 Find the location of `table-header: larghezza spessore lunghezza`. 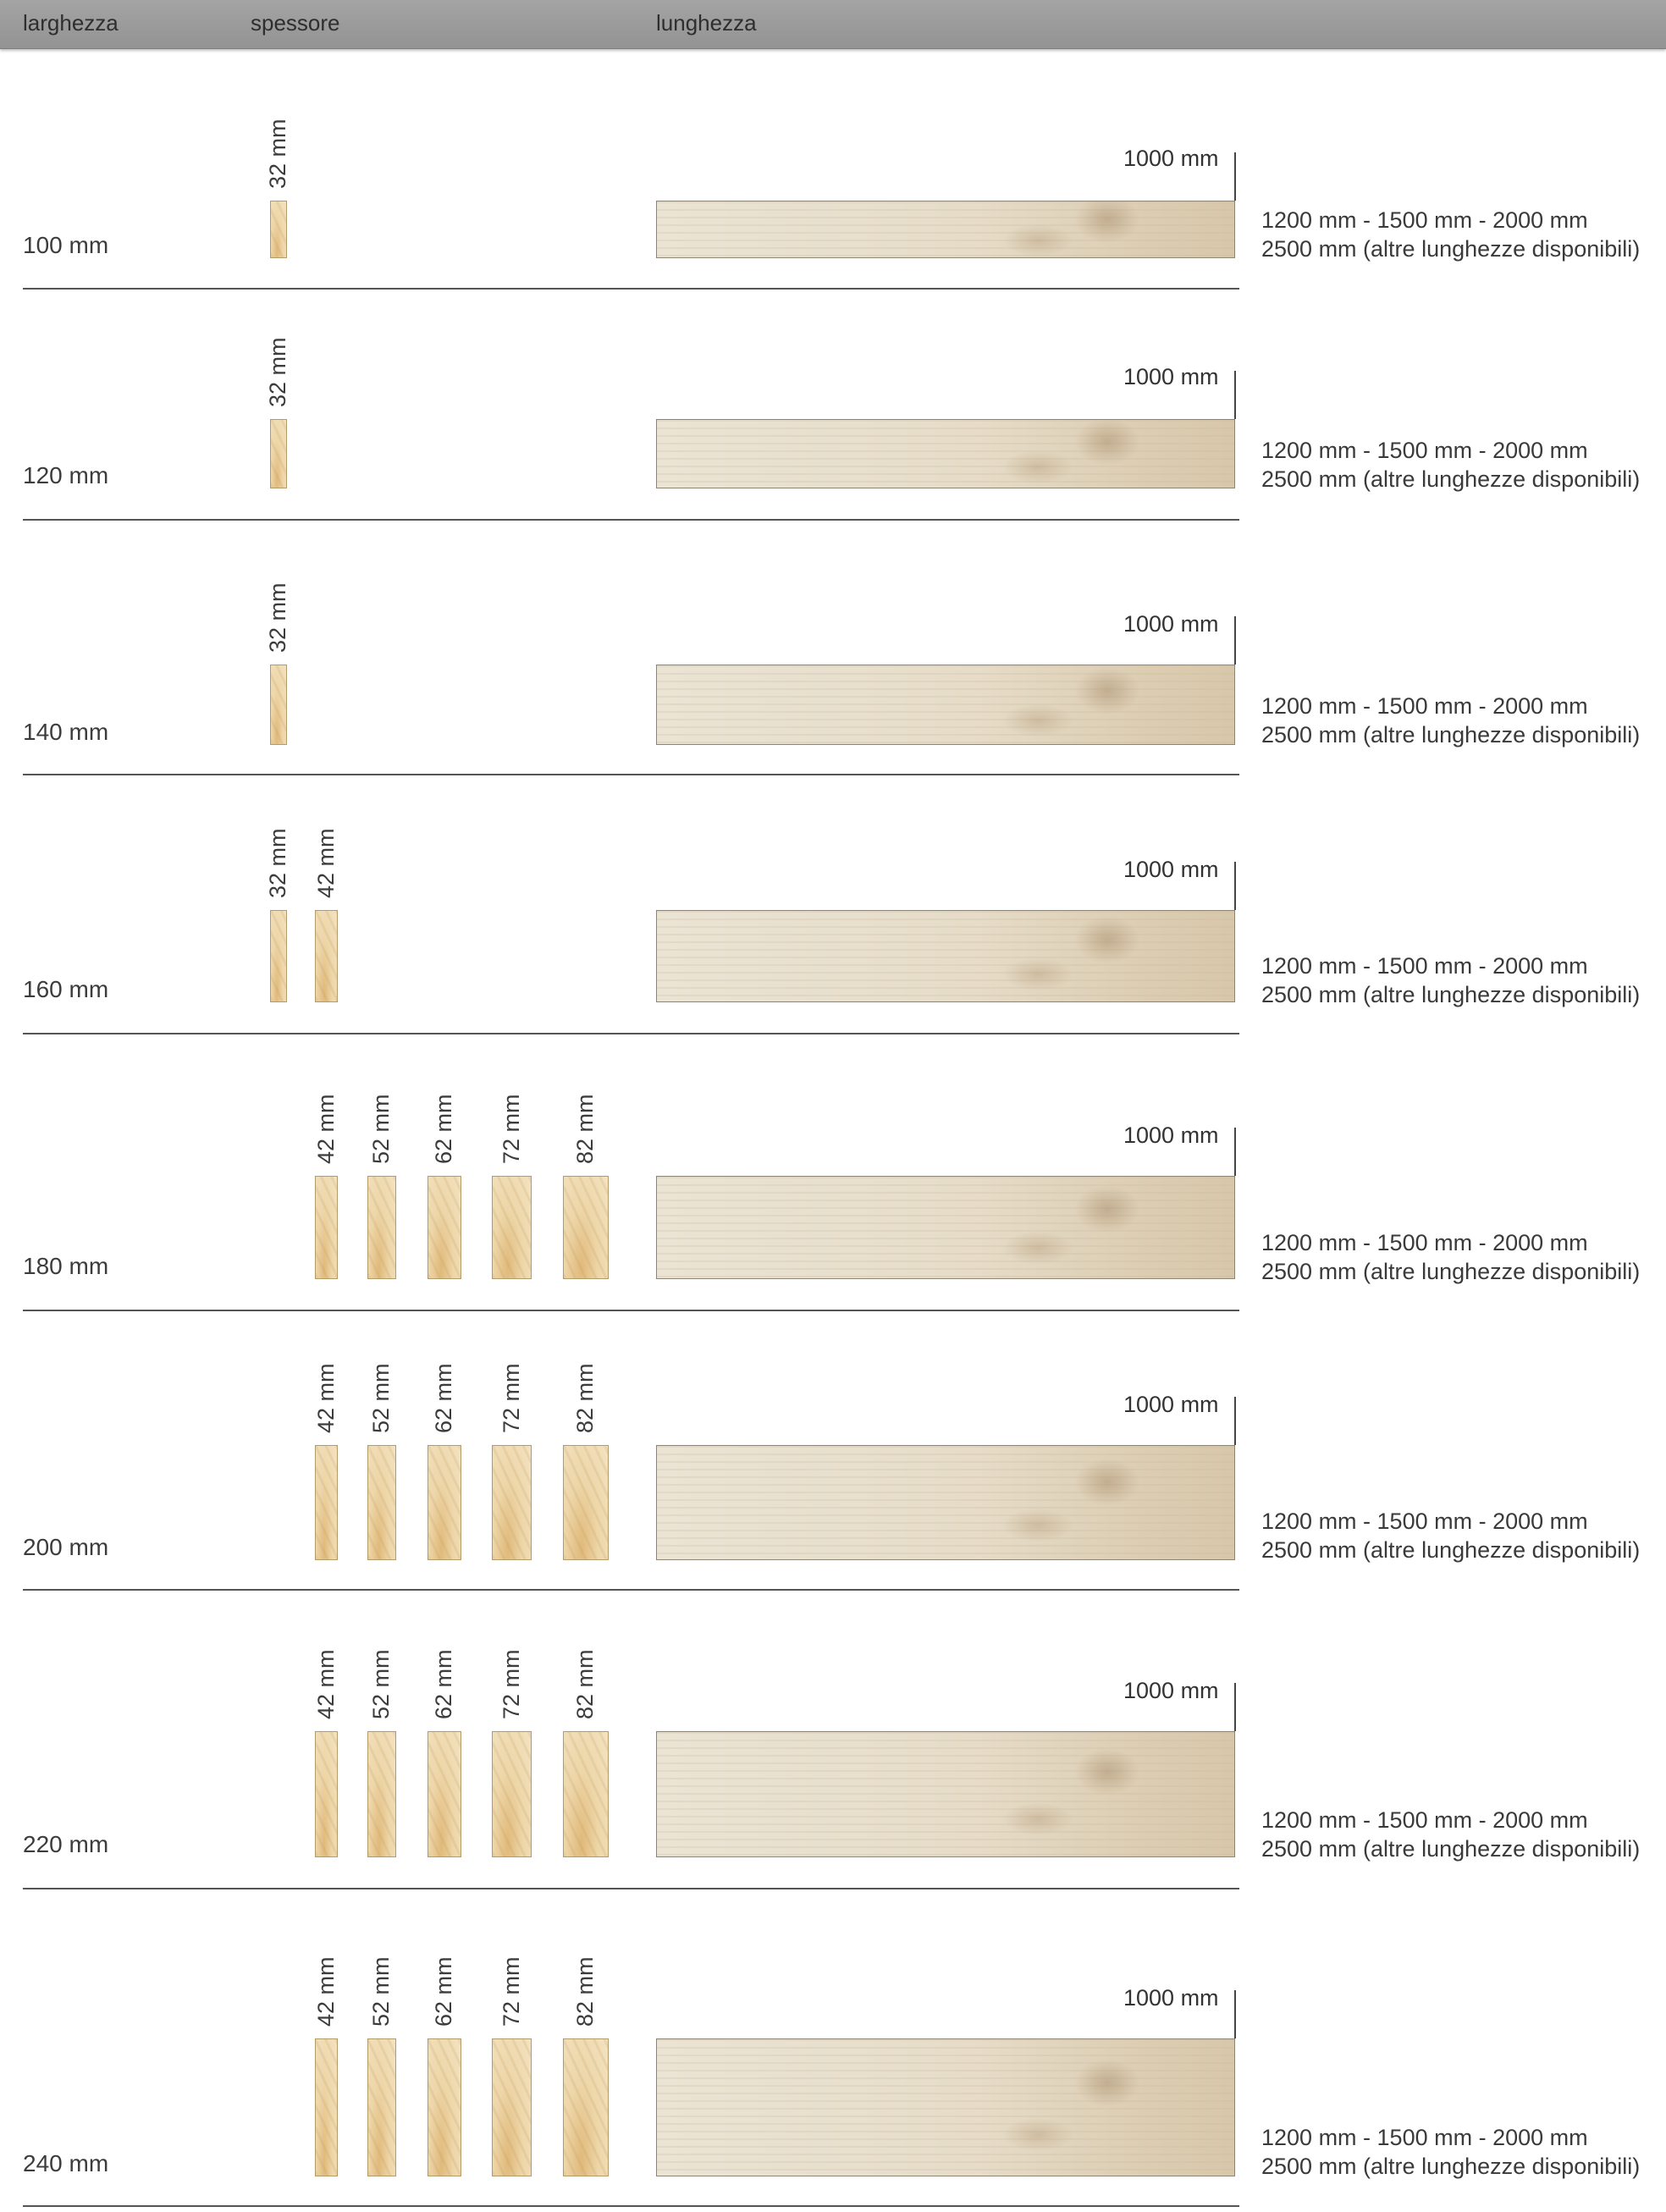

table-header: larghezza spessore lunghezza is located at coordinates (833, 24).